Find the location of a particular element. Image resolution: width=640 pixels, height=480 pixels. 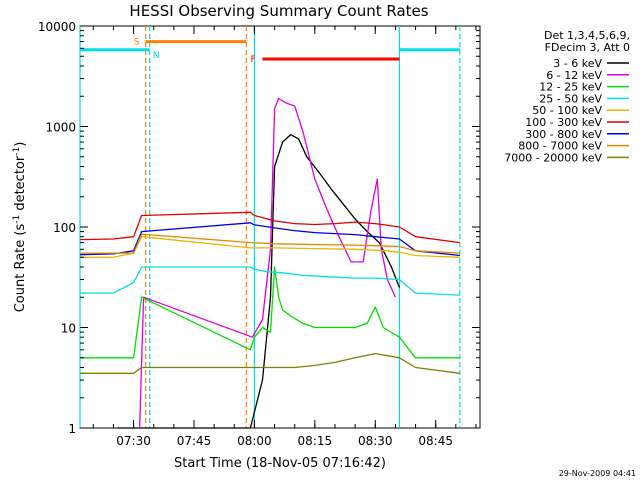

legend-label-8: 7000 - 20000 keV is located at coordinates (553, 157).